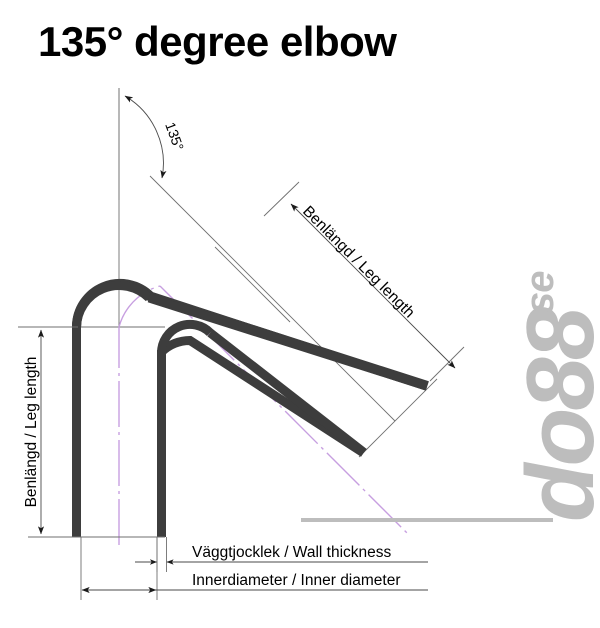 This screenshot has width=600, height=628. Describe the element at coordinates (152, 144) in the screenshot. I see `angle-dimension: 135°` at that location.